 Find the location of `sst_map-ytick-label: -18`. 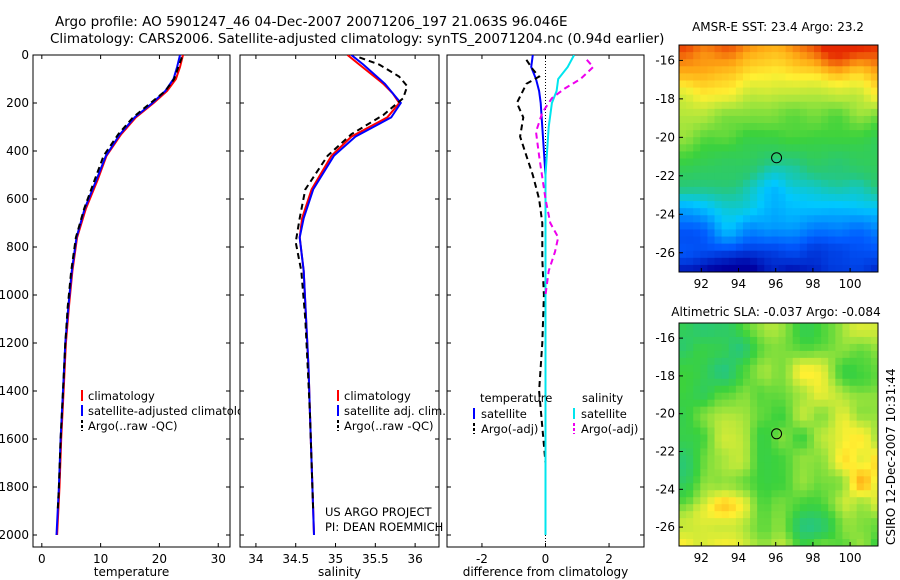

sst_map-ytick-label: -18 is located at coordinates (665, 99).